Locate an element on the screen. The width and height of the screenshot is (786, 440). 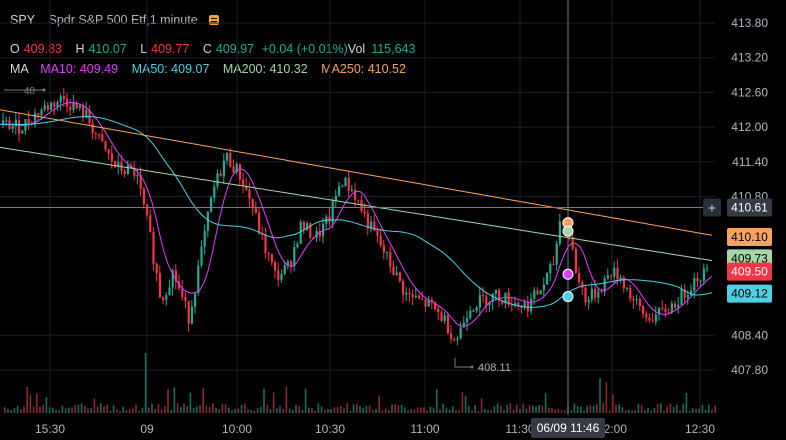
crosshair-time-badge-bg is located at coordinates (568, 428).